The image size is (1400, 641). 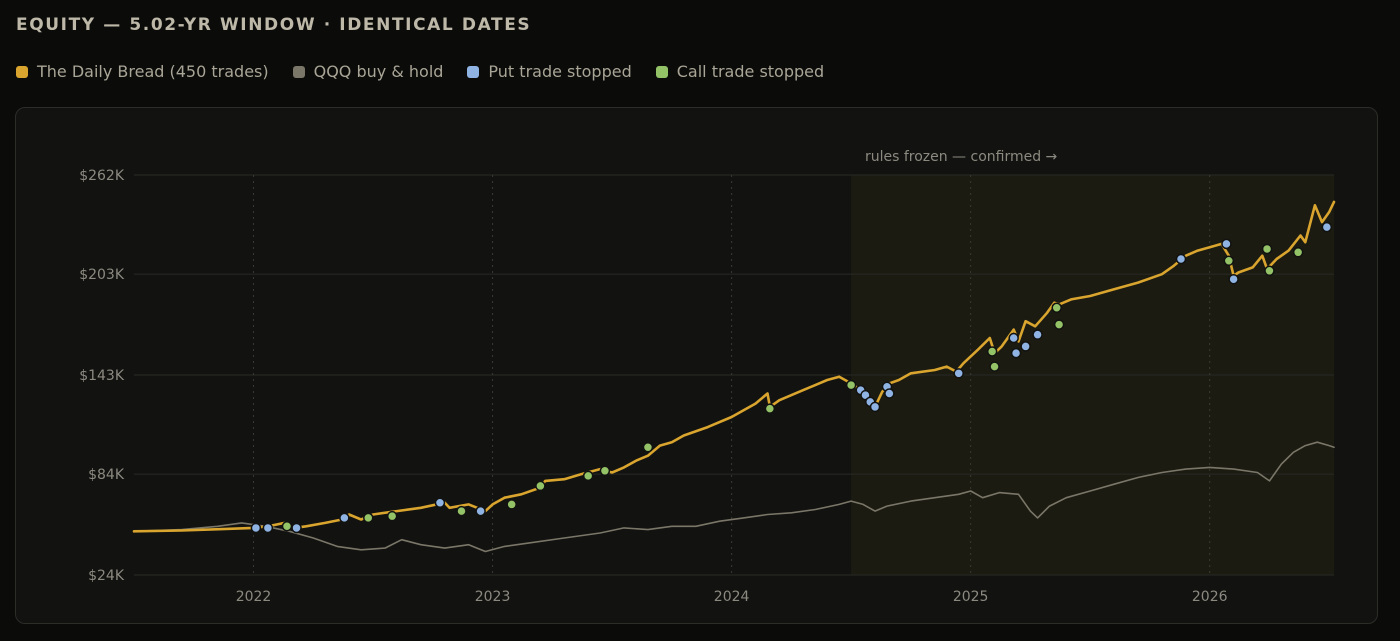 I want to click on legend-item-strategy: The Daily Bread (450 trades), so click(x=142, y=71).